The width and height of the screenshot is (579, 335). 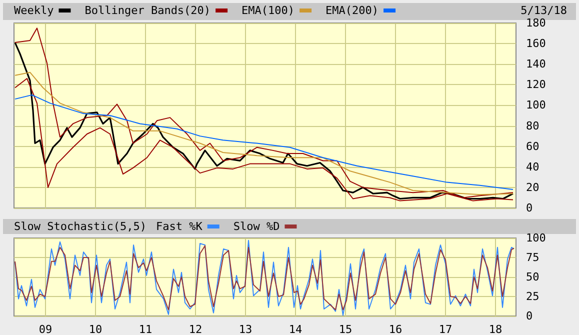 I want to click on x-tick-label: 18, so click(x=495, y=329).